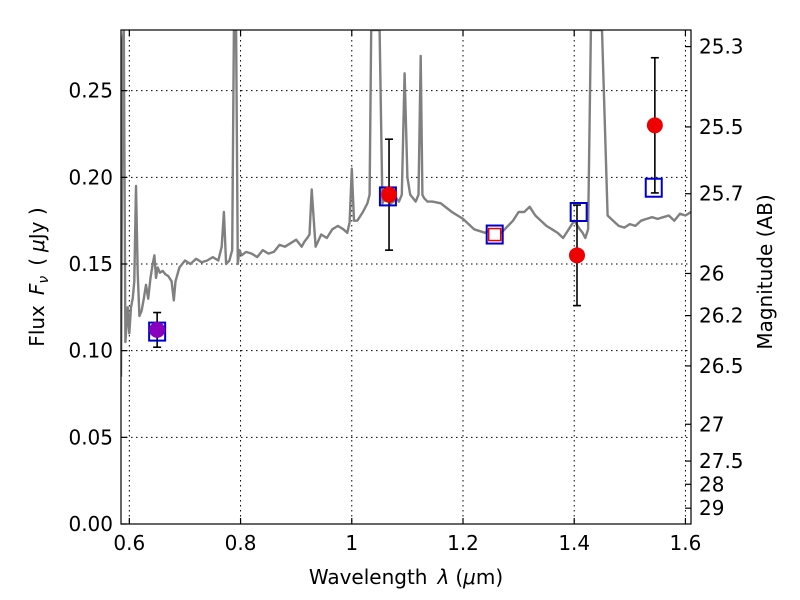  Describe the element at coordinates (90, 264) in the screenshot. I see `y-tick-label: 0.15` at that location.